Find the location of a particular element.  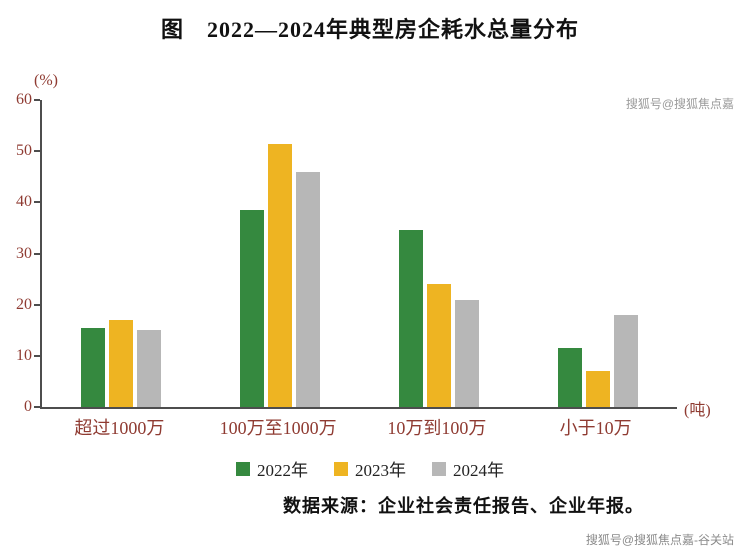

x-category-label: 小于10万 is located at coordinates (595, 428).